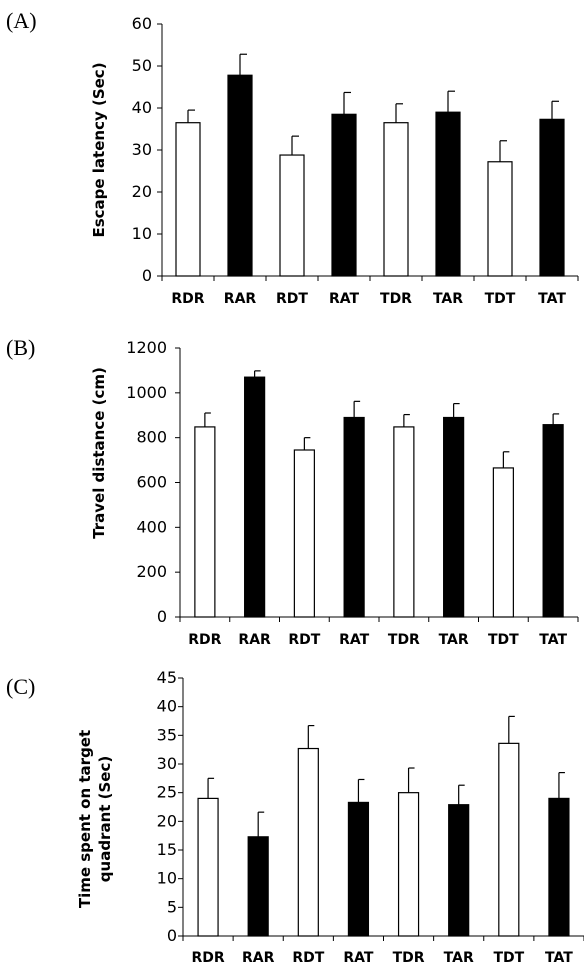 The width and height of the screenshot is (584, 966). I want to click on panel-label-a: (A), so click(21, 20).